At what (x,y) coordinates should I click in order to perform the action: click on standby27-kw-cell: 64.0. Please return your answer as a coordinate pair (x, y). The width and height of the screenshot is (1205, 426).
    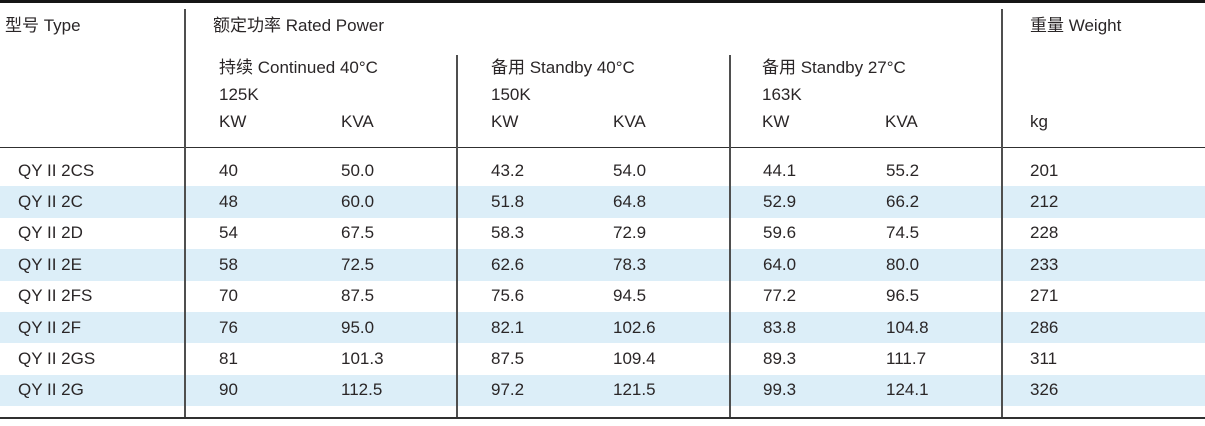
    Looking at the image, I should click on (780, 264).